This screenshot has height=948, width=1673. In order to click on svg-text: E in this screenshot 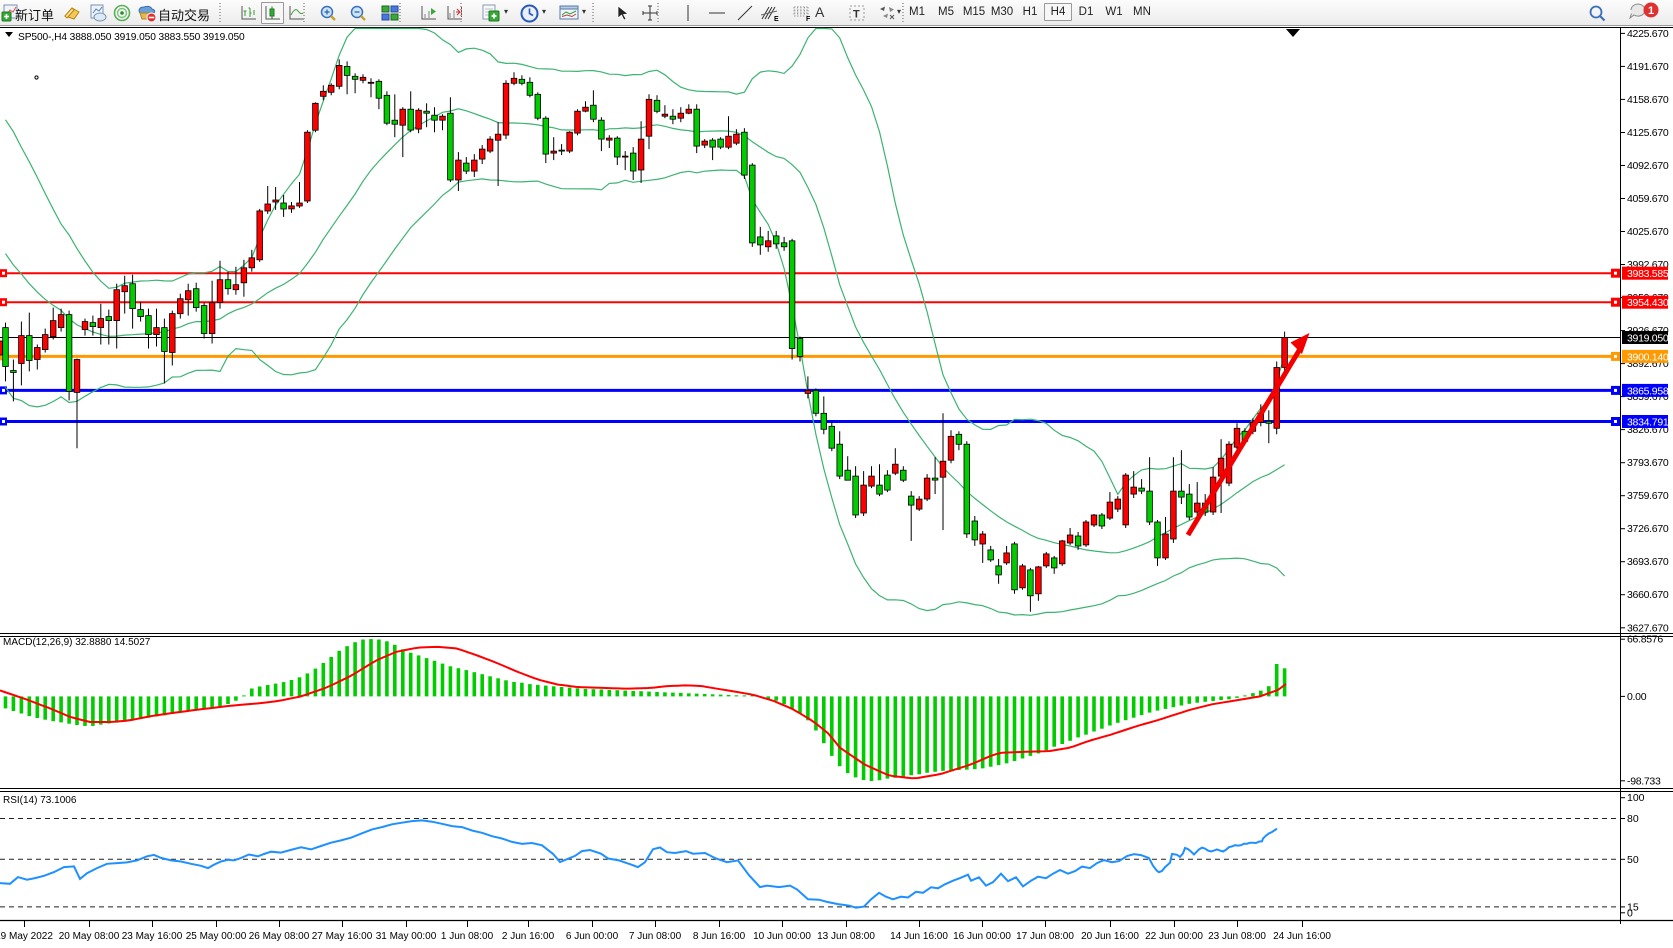, I will do `click(776, 19)`.